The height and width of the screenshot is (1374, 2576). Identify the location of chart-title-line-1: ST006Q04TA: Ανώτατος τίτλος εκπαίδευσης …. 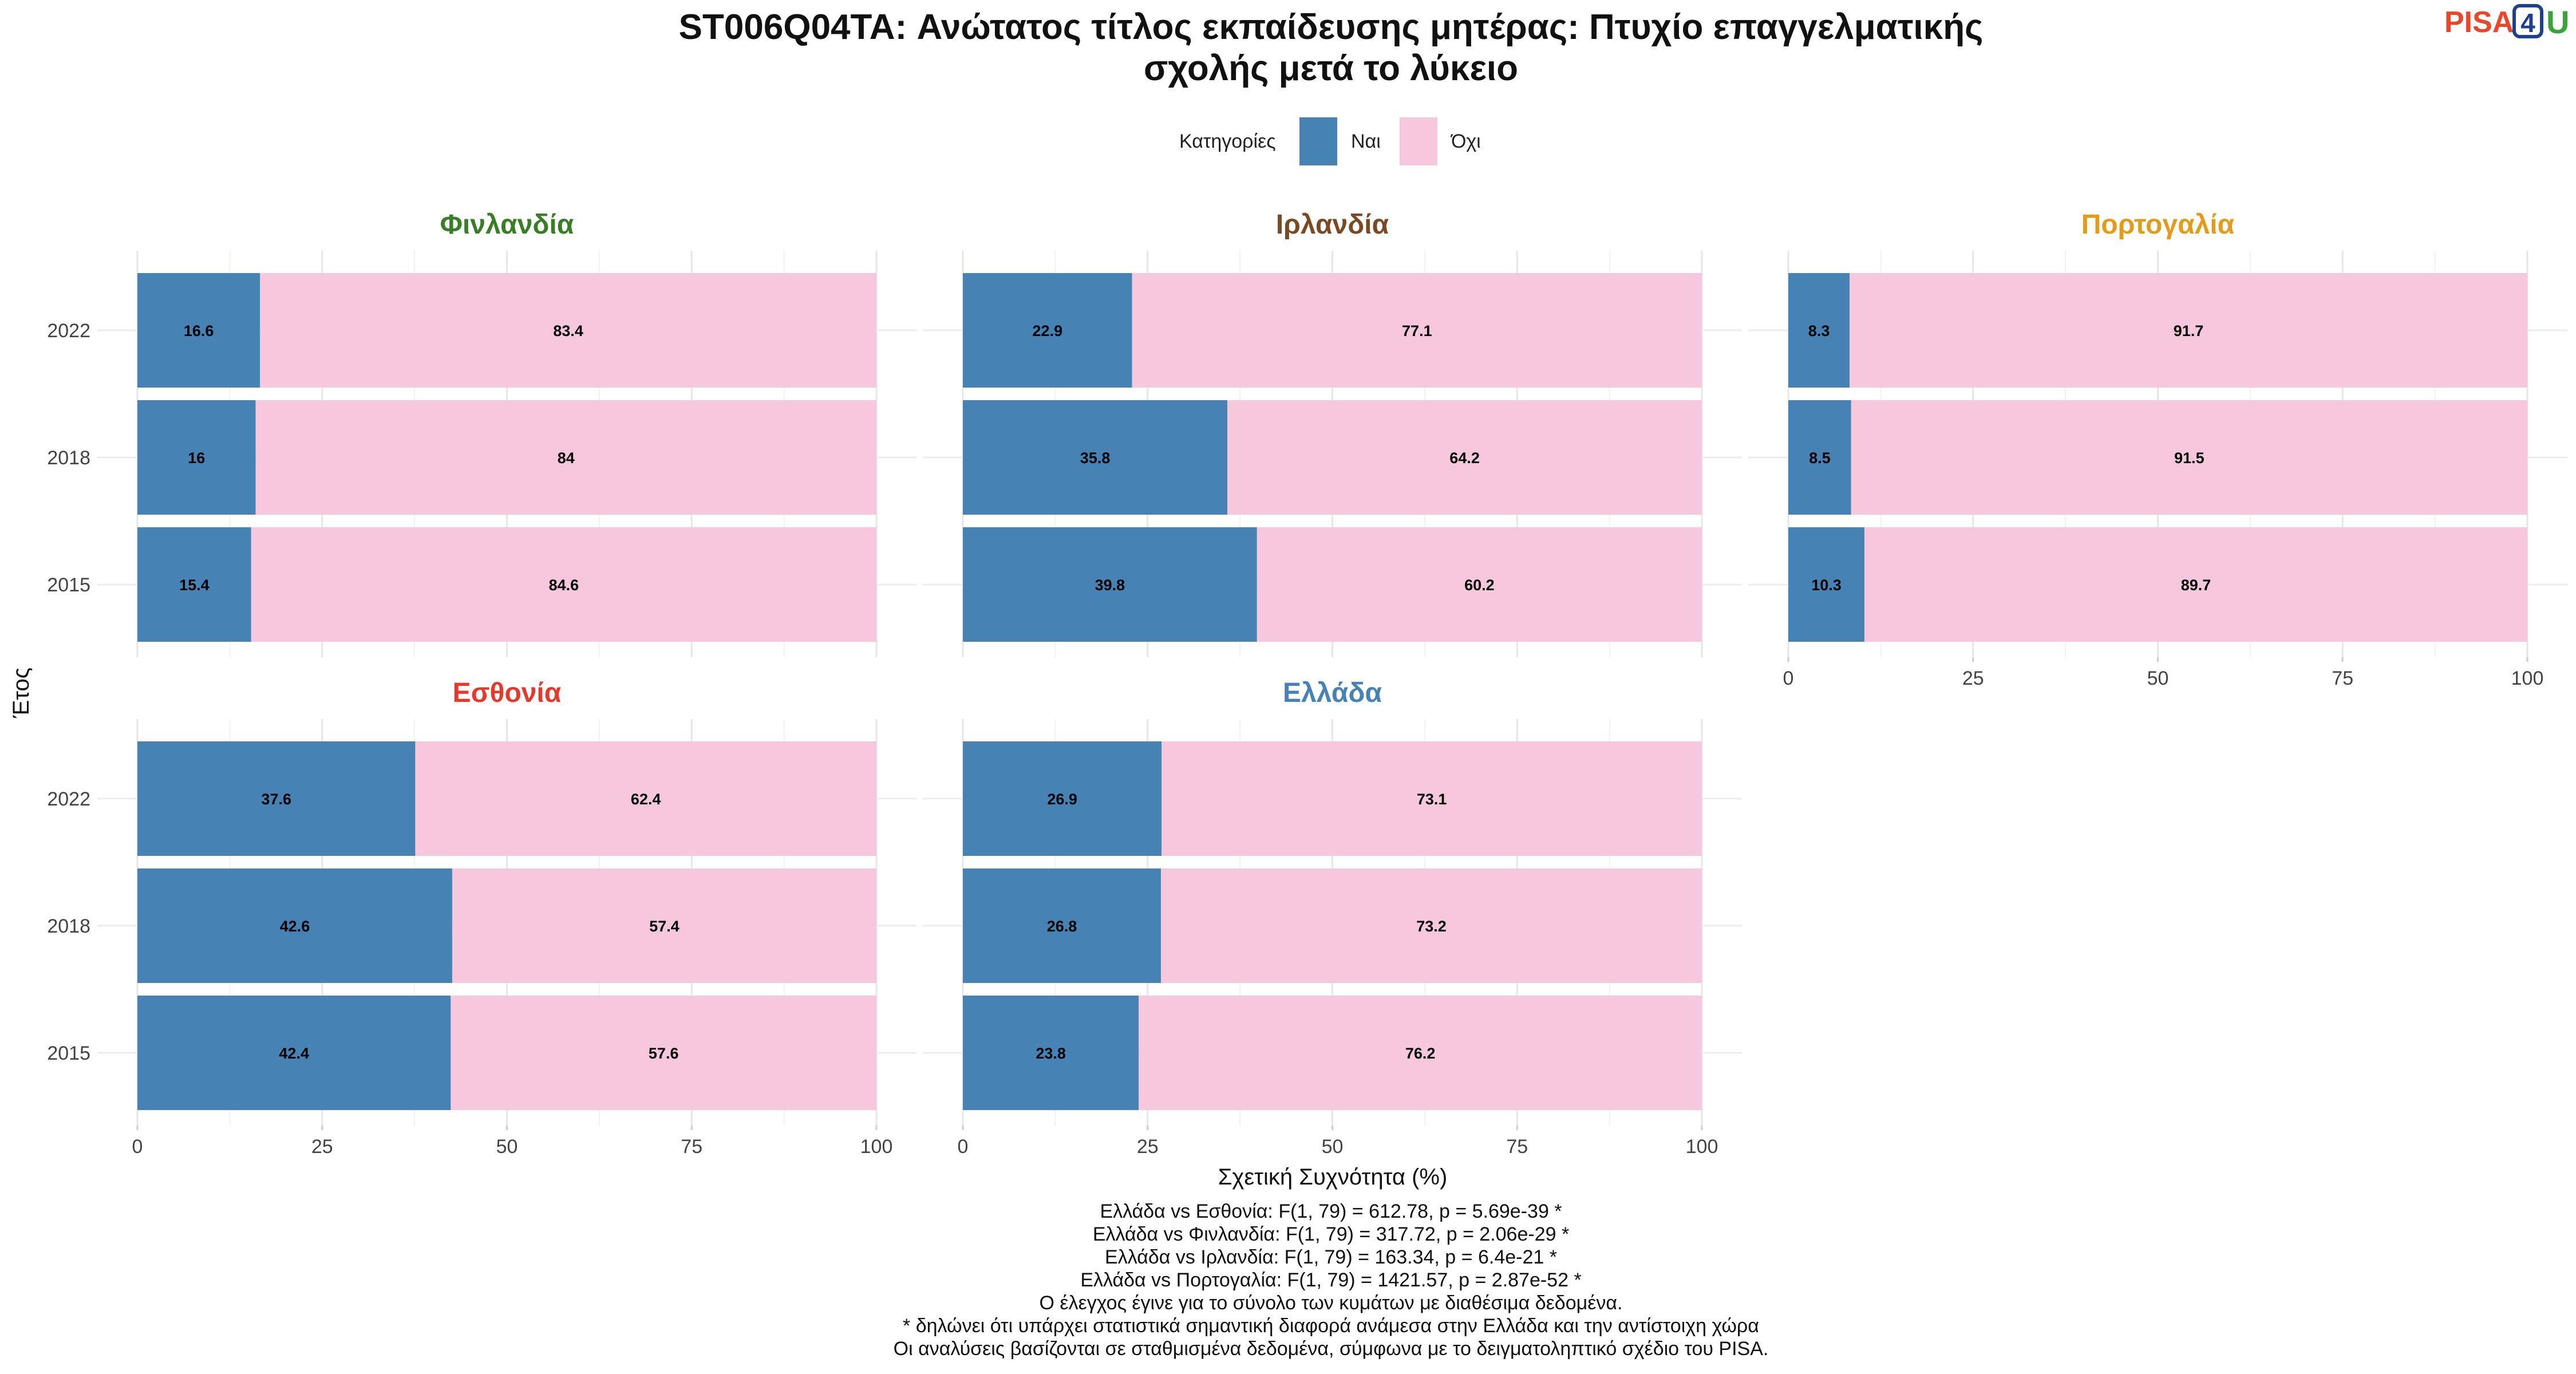
(1331, 27).